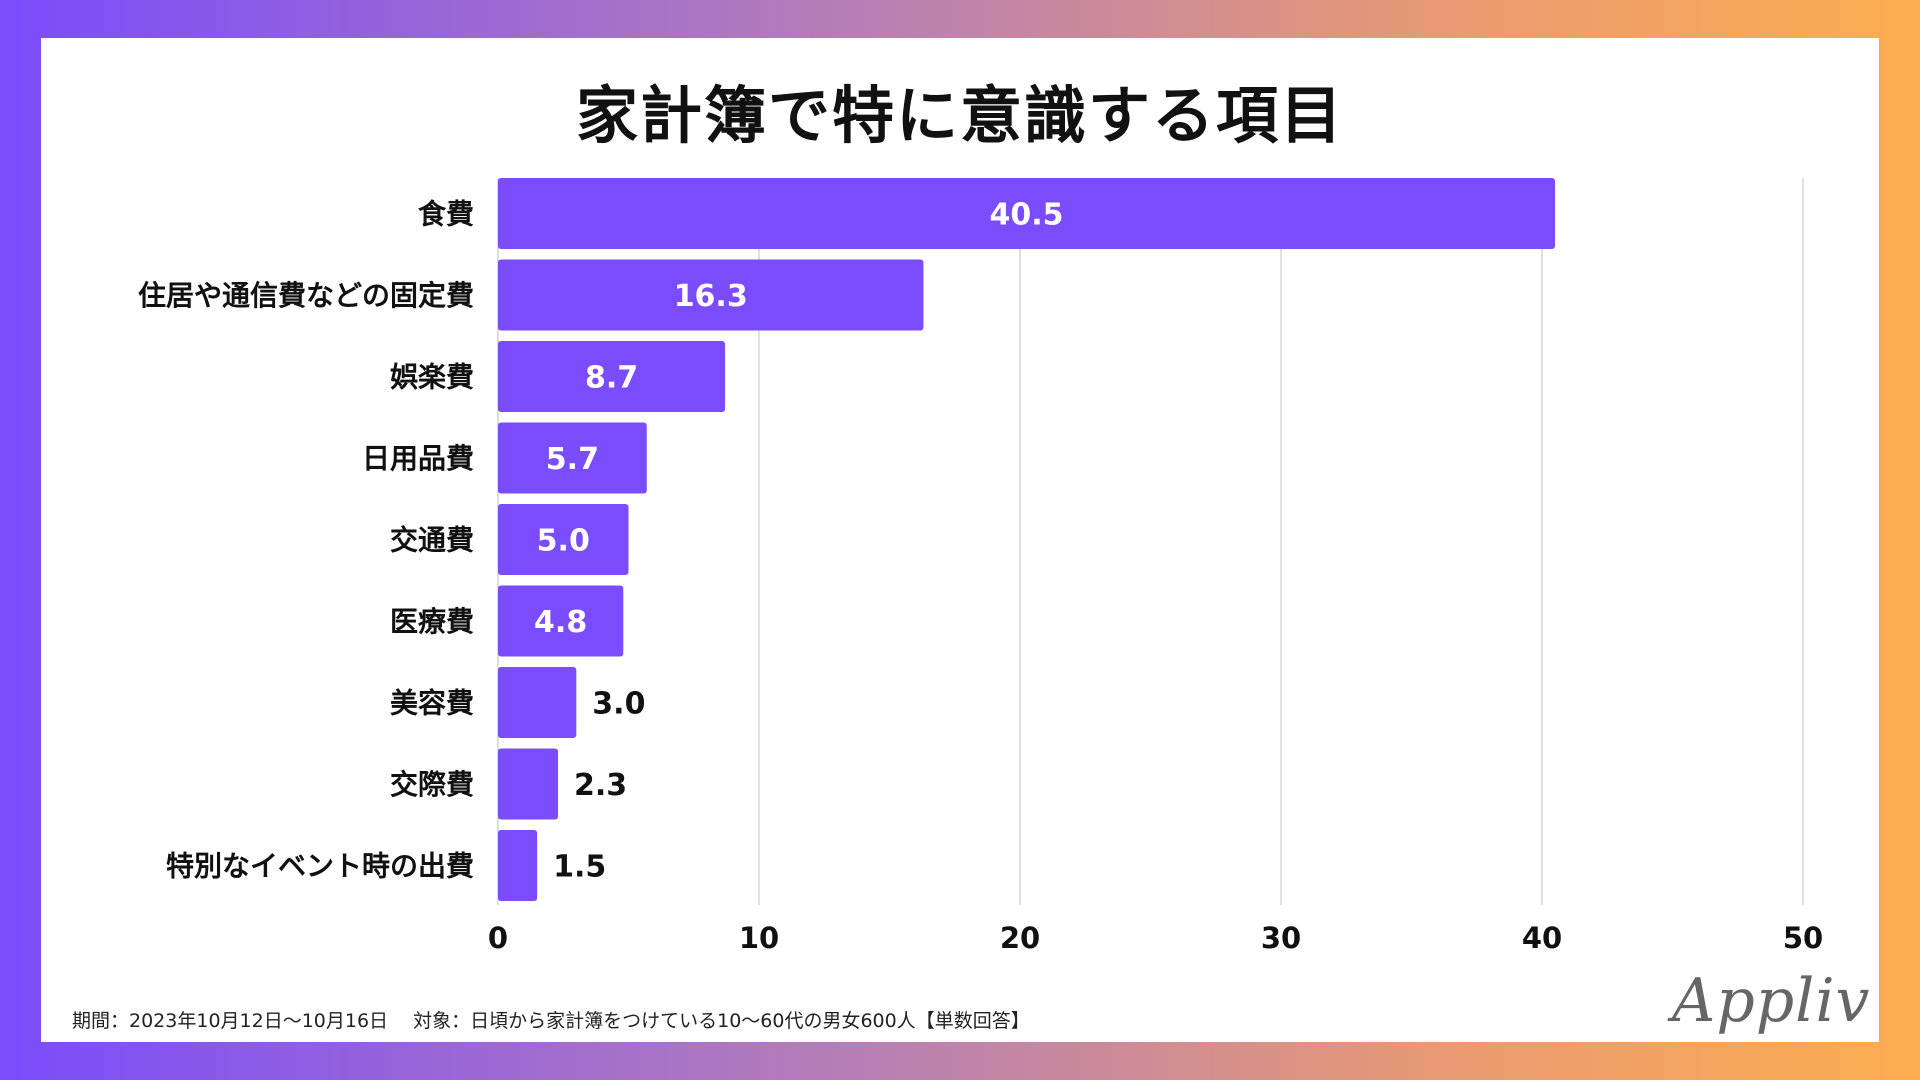 The image size is (1920, 1080). I want to click on category-label: 美容費, so click(432, 703).